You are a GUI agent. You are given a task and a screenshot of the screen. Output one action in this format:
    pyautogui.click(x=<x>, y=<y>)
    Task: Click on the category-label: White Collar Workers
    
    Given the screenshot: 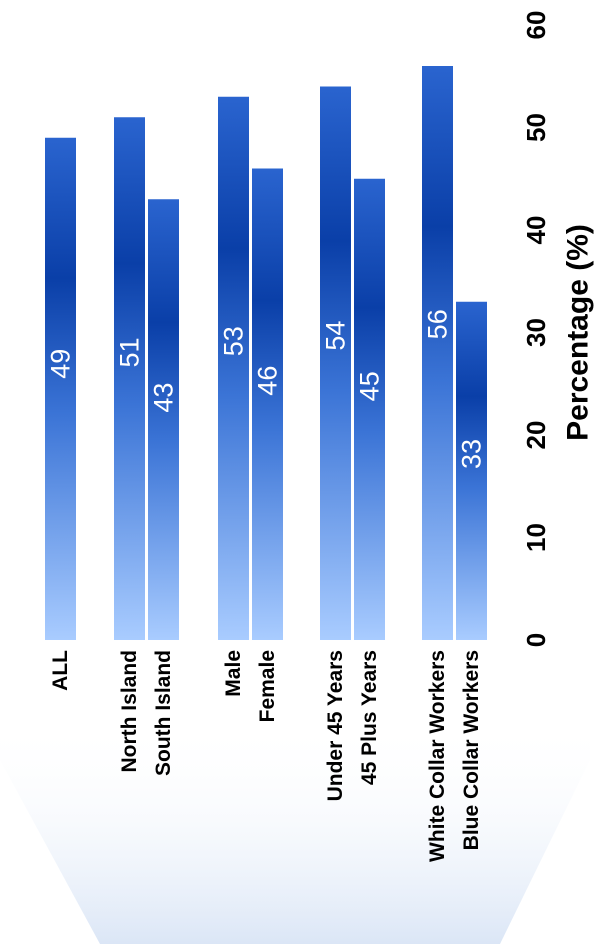 What is the action you would take?
    pyautogui.click(x=437, y=756)
    